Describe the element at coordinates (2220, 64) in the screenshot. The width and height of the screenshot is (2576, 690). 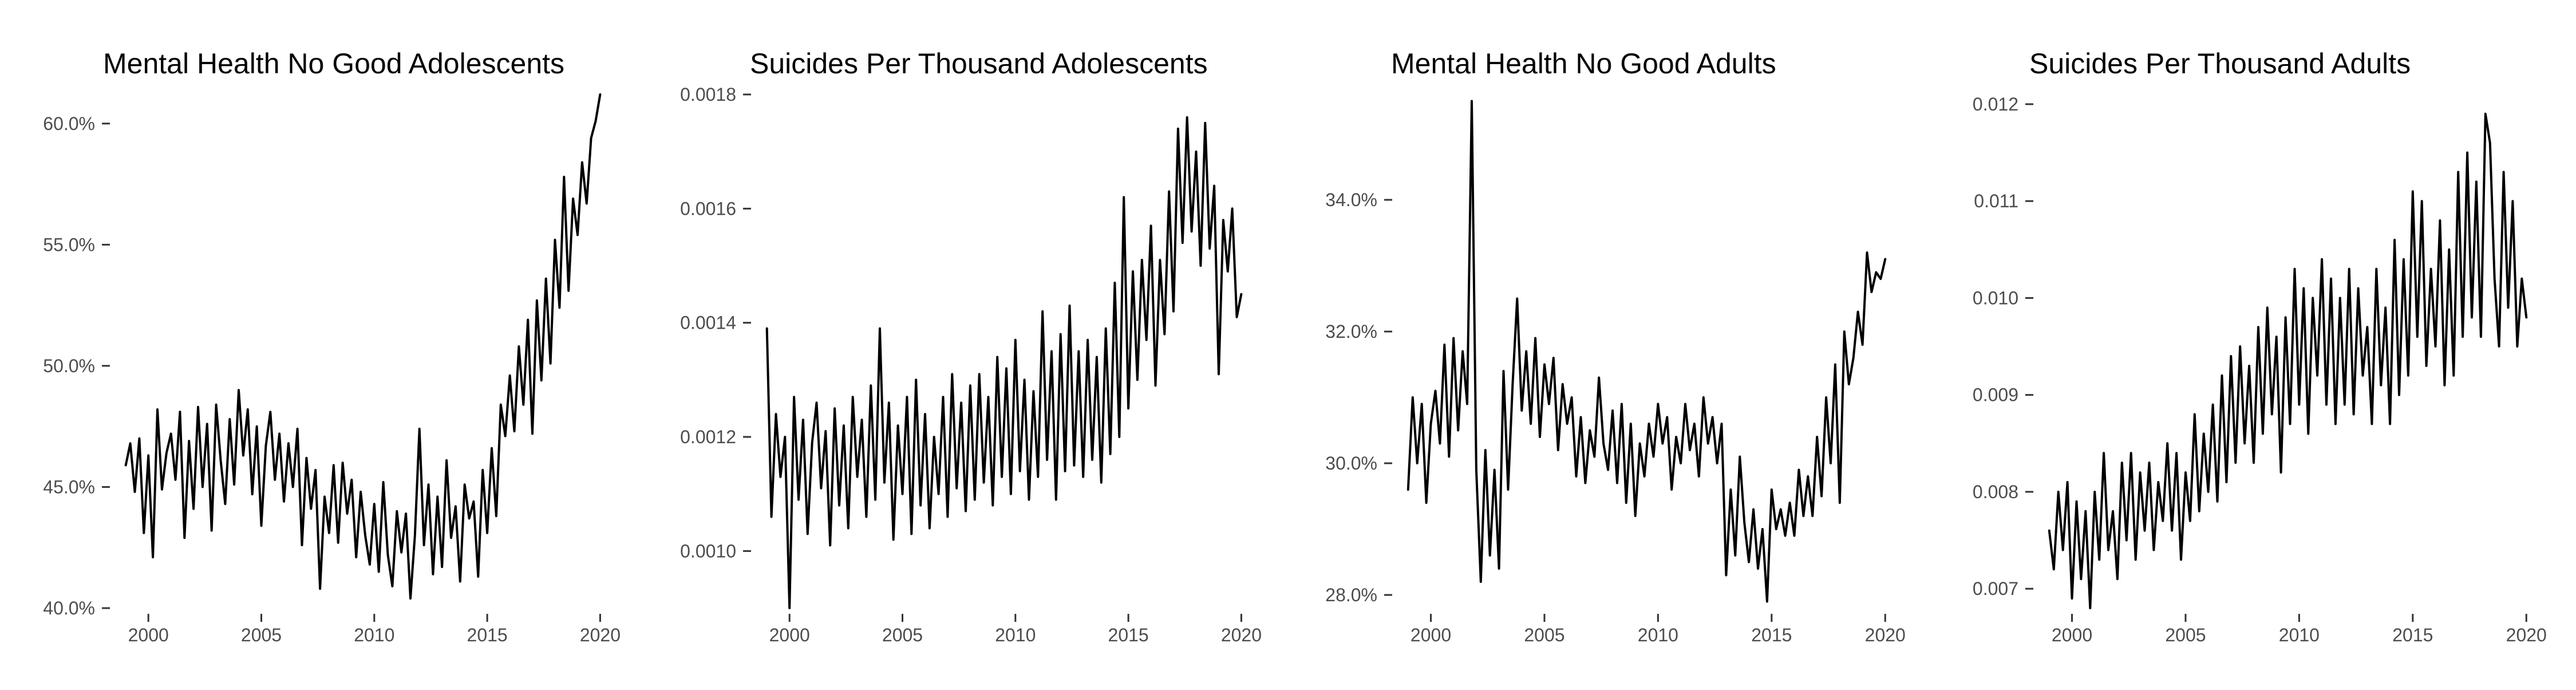
I see `chart-title: Suicides Per Thousand Adults` at that location.